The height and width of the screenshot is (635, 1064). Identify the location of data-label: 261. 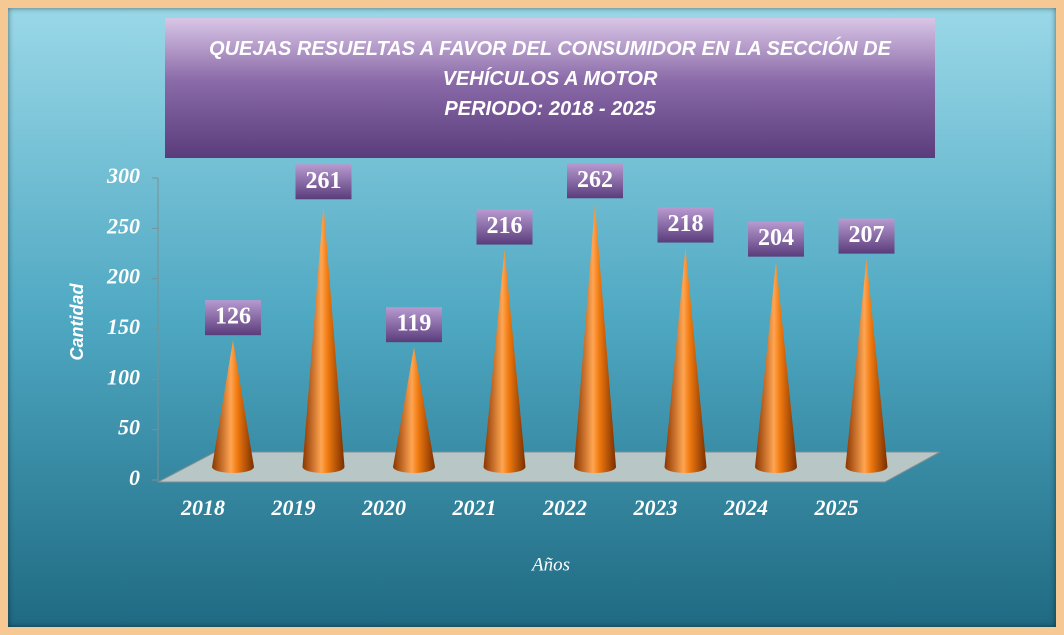
(324, 181).